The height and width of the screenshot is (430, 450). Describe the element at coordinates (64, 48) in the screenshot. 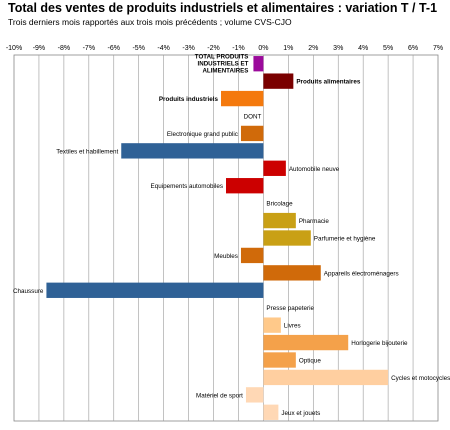

I see `x-tick-label: -8%` at that location.